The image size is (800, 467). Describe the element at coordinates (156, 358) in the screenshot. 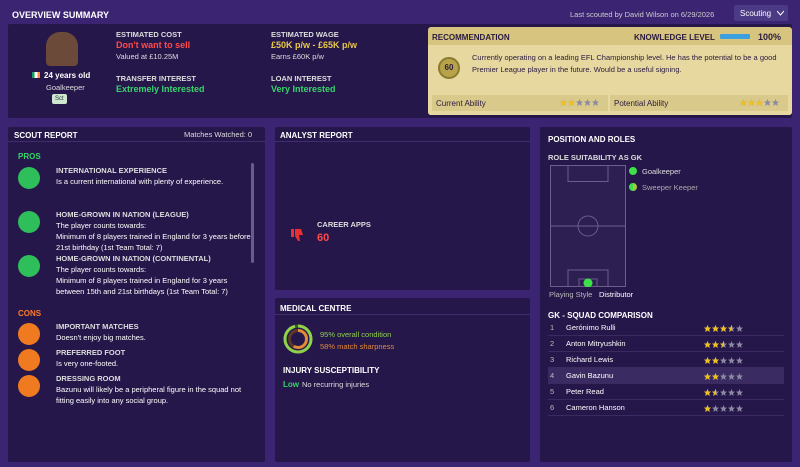

I see `item-text: PREFERRED FOOT Is very one-footed.` at that location.